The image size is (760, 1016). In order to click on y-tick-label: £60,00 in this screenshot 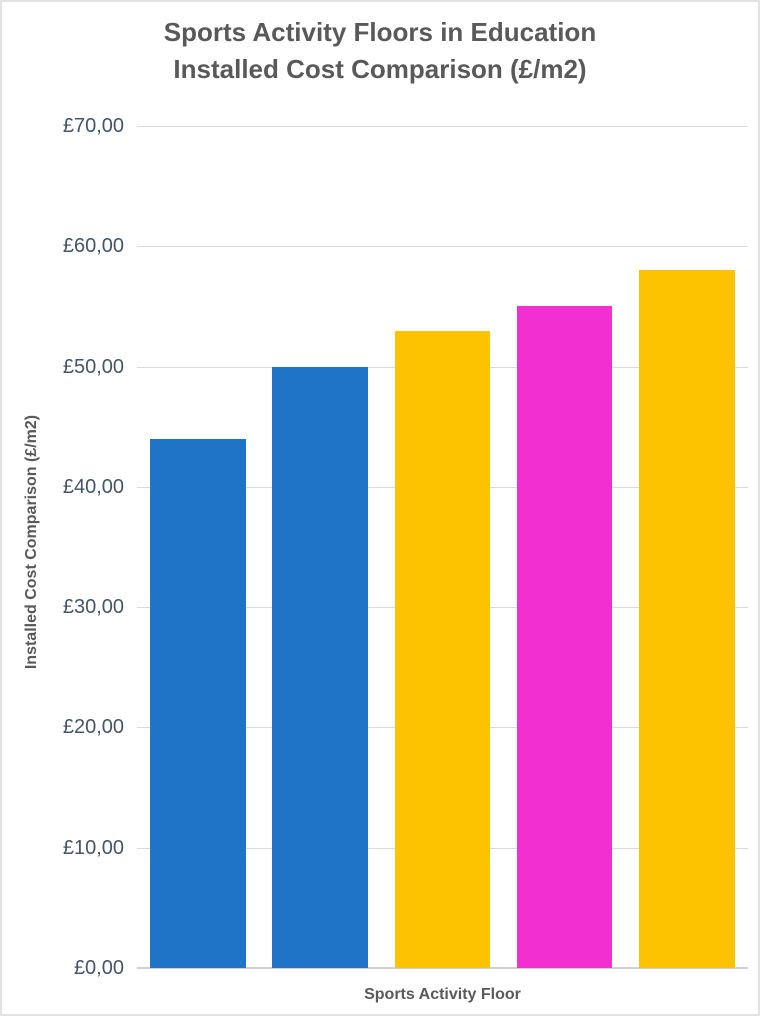, I will do `click(93, 246)`.